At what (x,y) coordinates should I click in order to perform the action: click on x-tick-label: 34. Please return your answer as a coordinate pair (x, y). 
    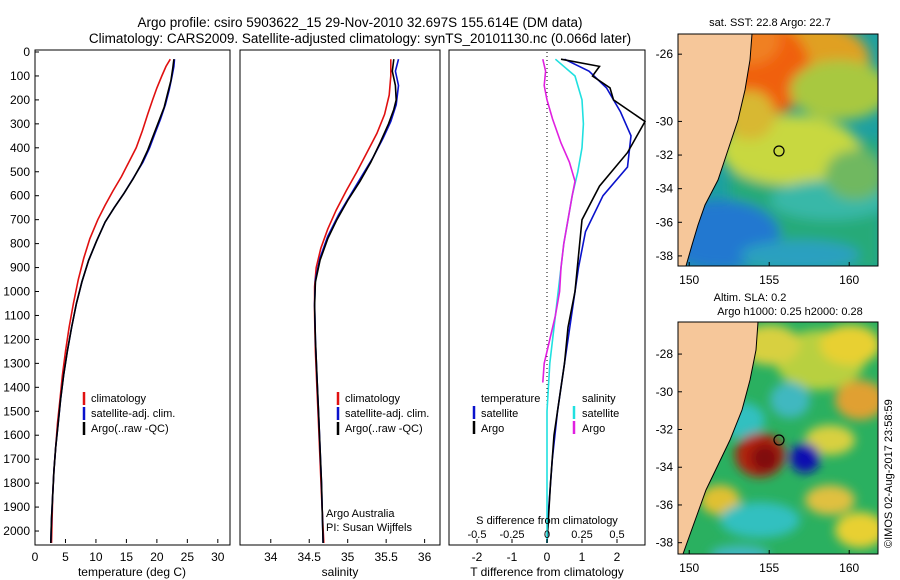
    Looking at the image, I should click on (271, 557).